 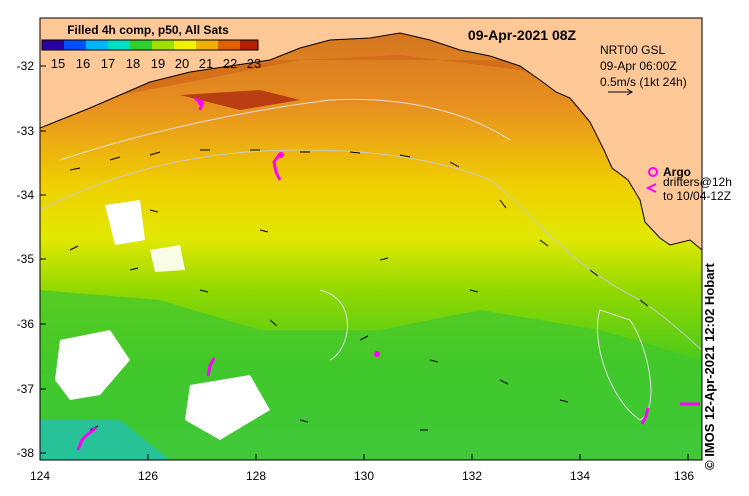 I want to click on drifter-legend-icon, so click(x=651, y=188).